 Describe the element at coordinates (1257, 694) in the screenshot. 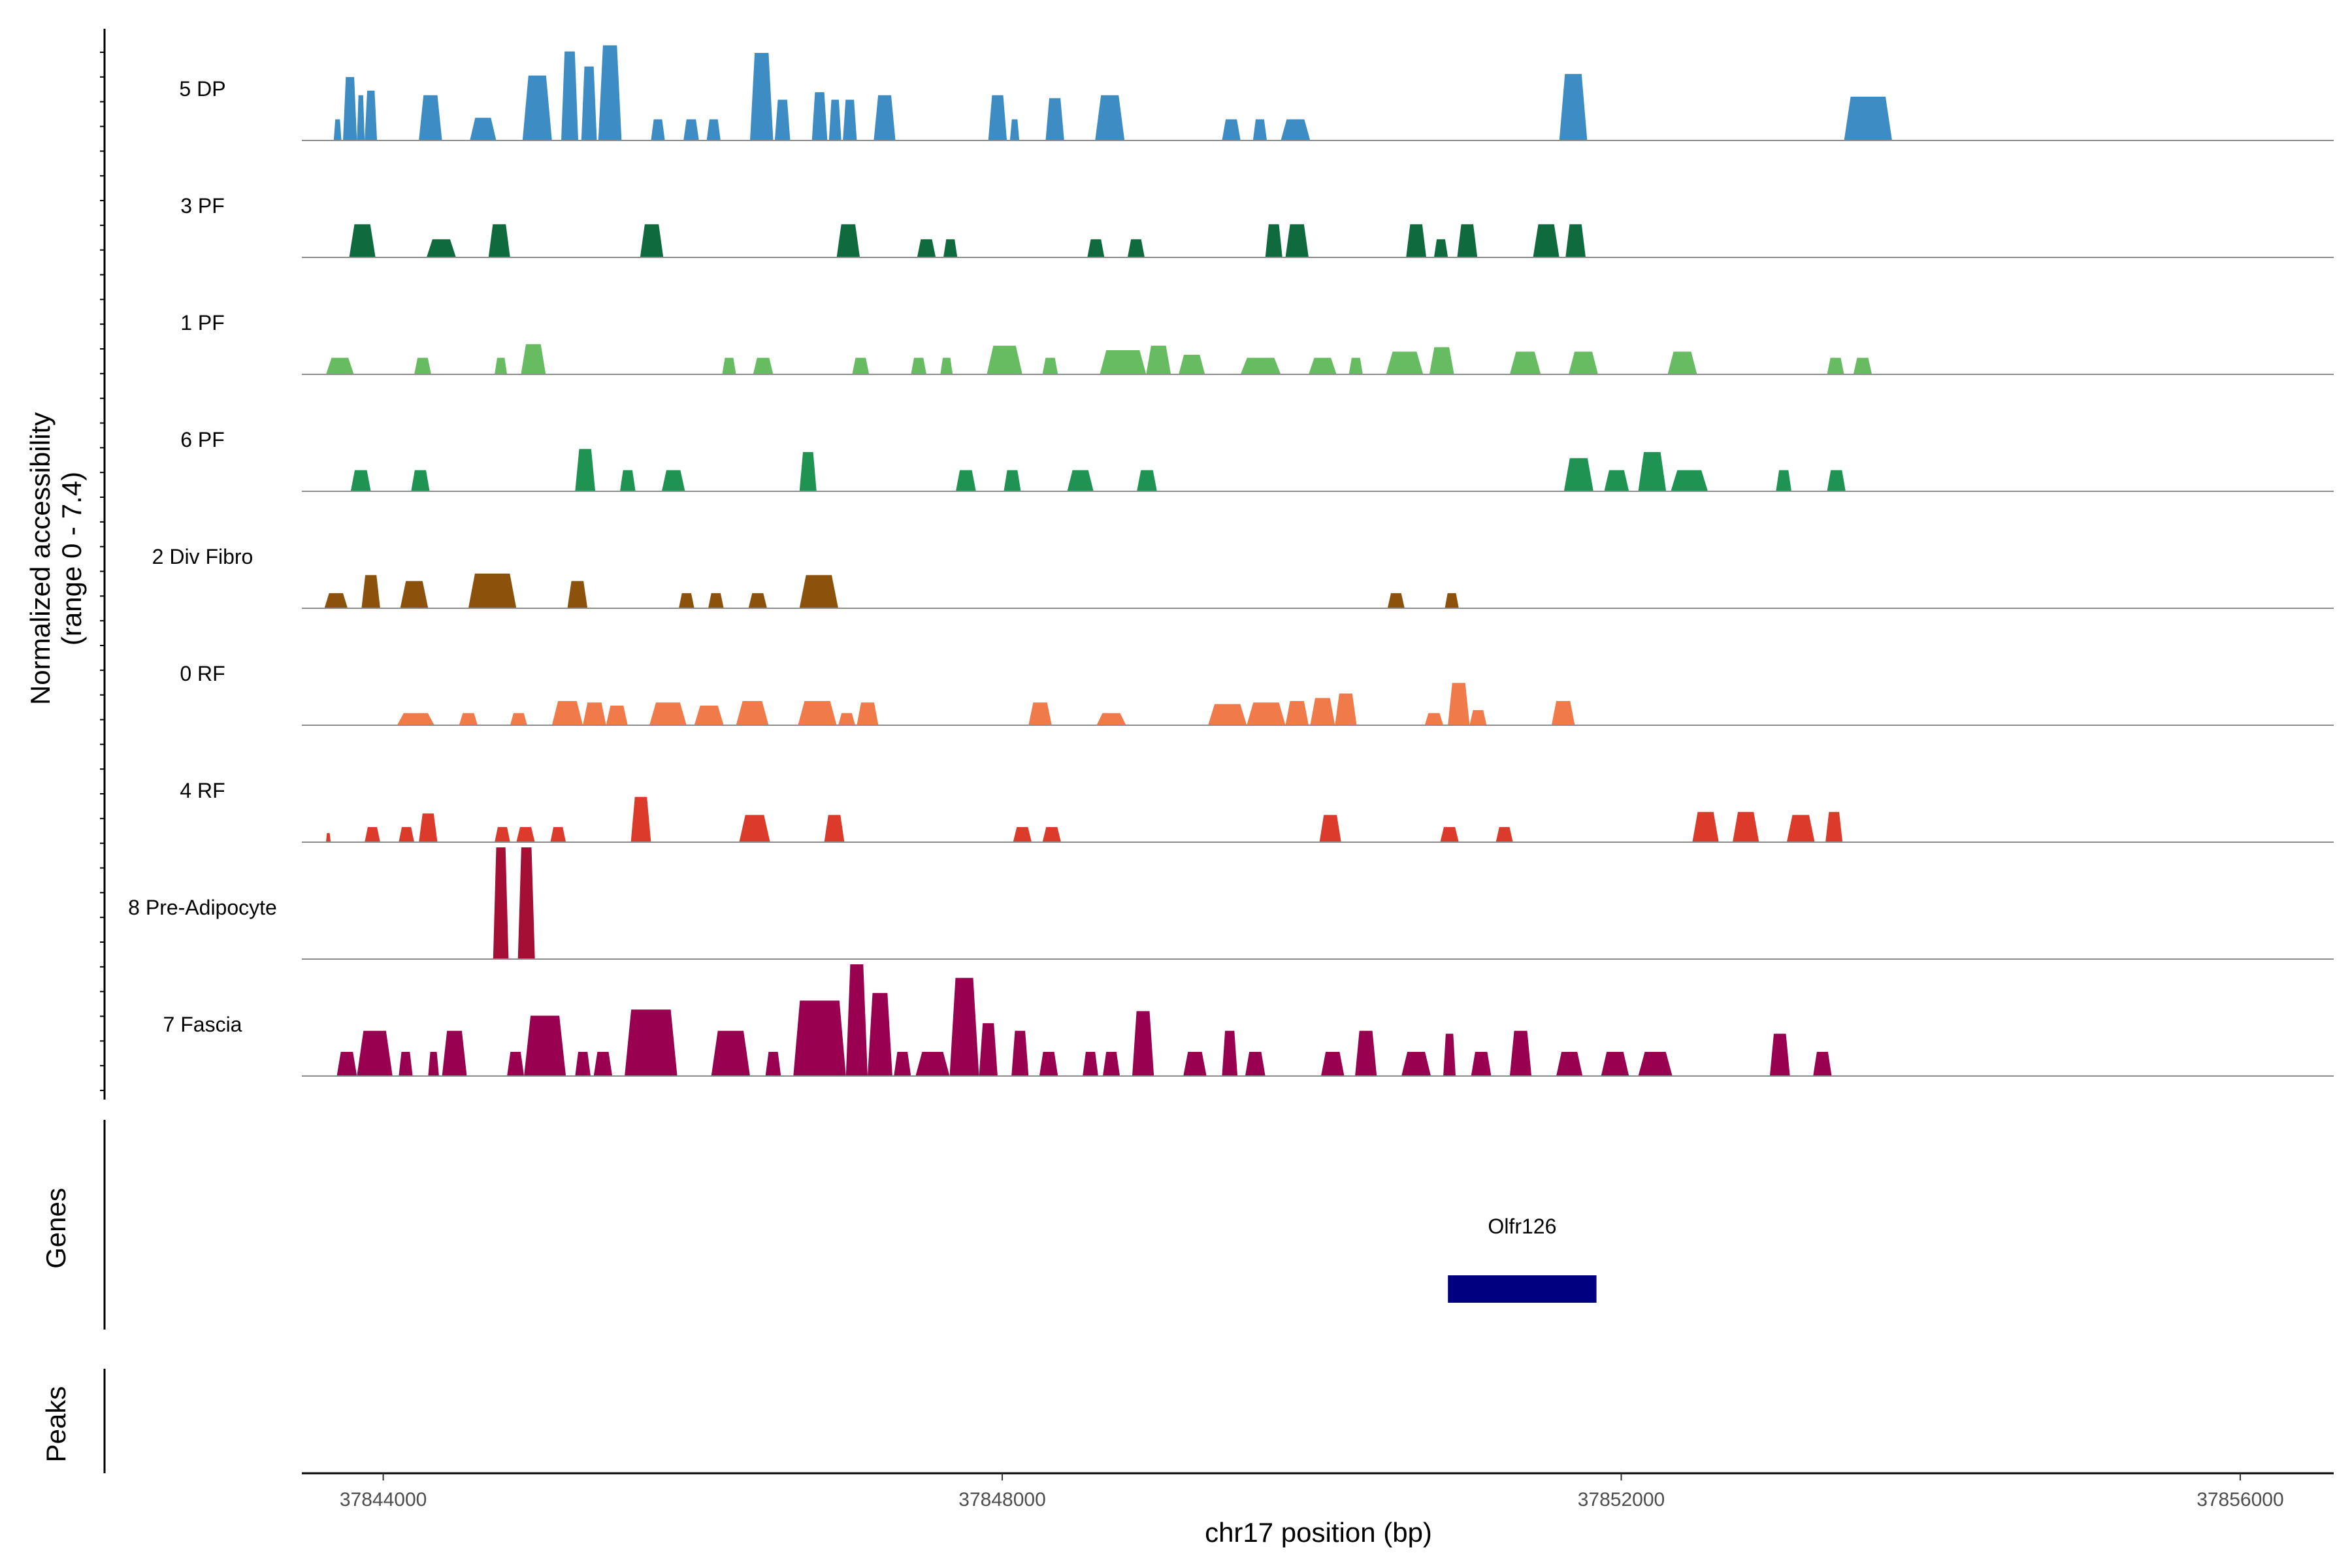

I see `track-6: 0 RF` at that location.